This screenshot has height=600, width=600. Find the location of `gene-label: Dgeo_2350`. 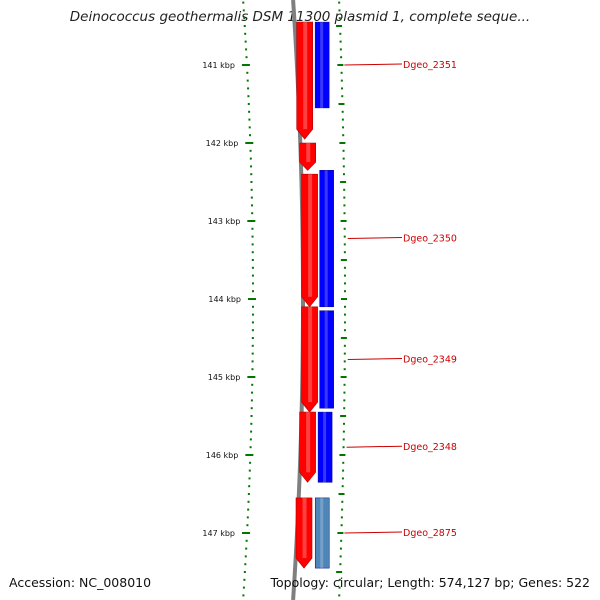

gene-label: Dgeo_2350 is located at coordinates (430, 239).